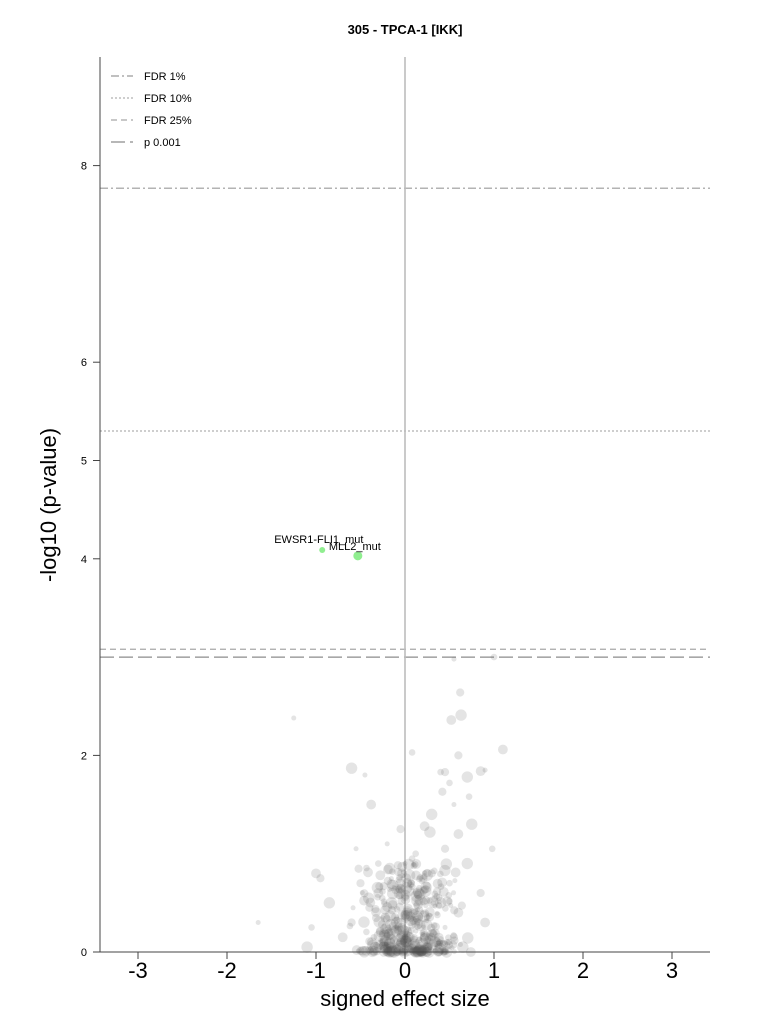 The width and height of the screenshot is (768, 1024). I want to click on x-tick-label: -1, so click(316, 970).